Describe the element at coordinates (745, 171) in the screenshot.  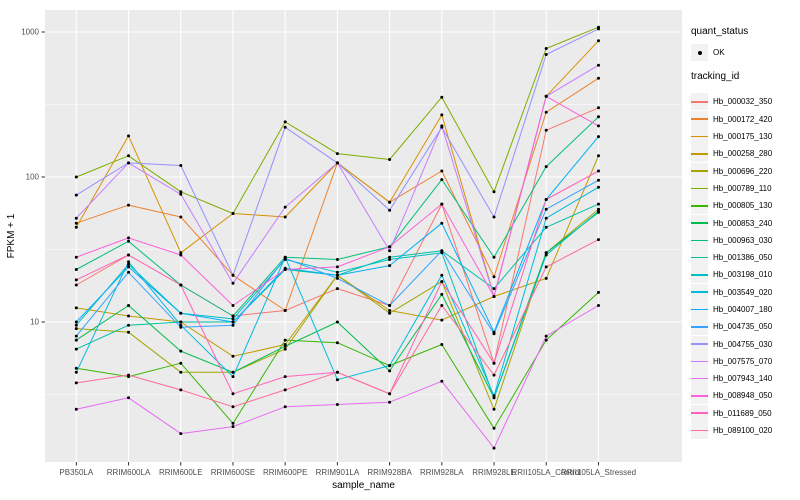
I see `legend-entry-Hb_000696_220: Hb_000696_220` at that location.